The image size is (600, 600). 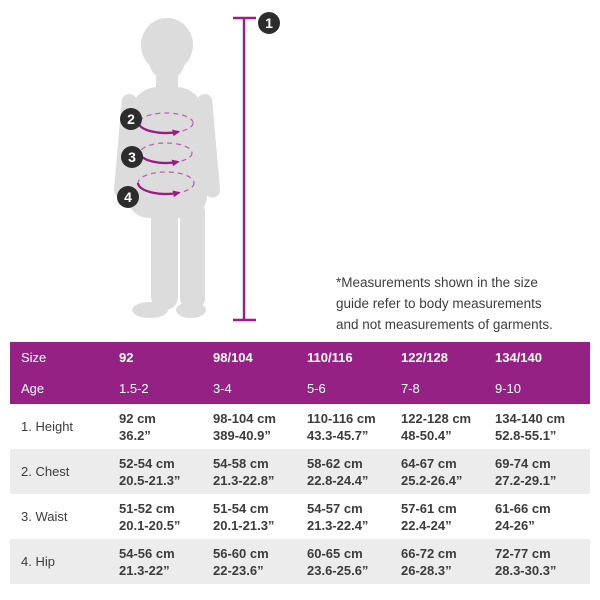 What do you see at coordinates (244, 525) in the screenshot?
I see `cell-in: 20.1-21.3”` at bounding box center [244, 525].